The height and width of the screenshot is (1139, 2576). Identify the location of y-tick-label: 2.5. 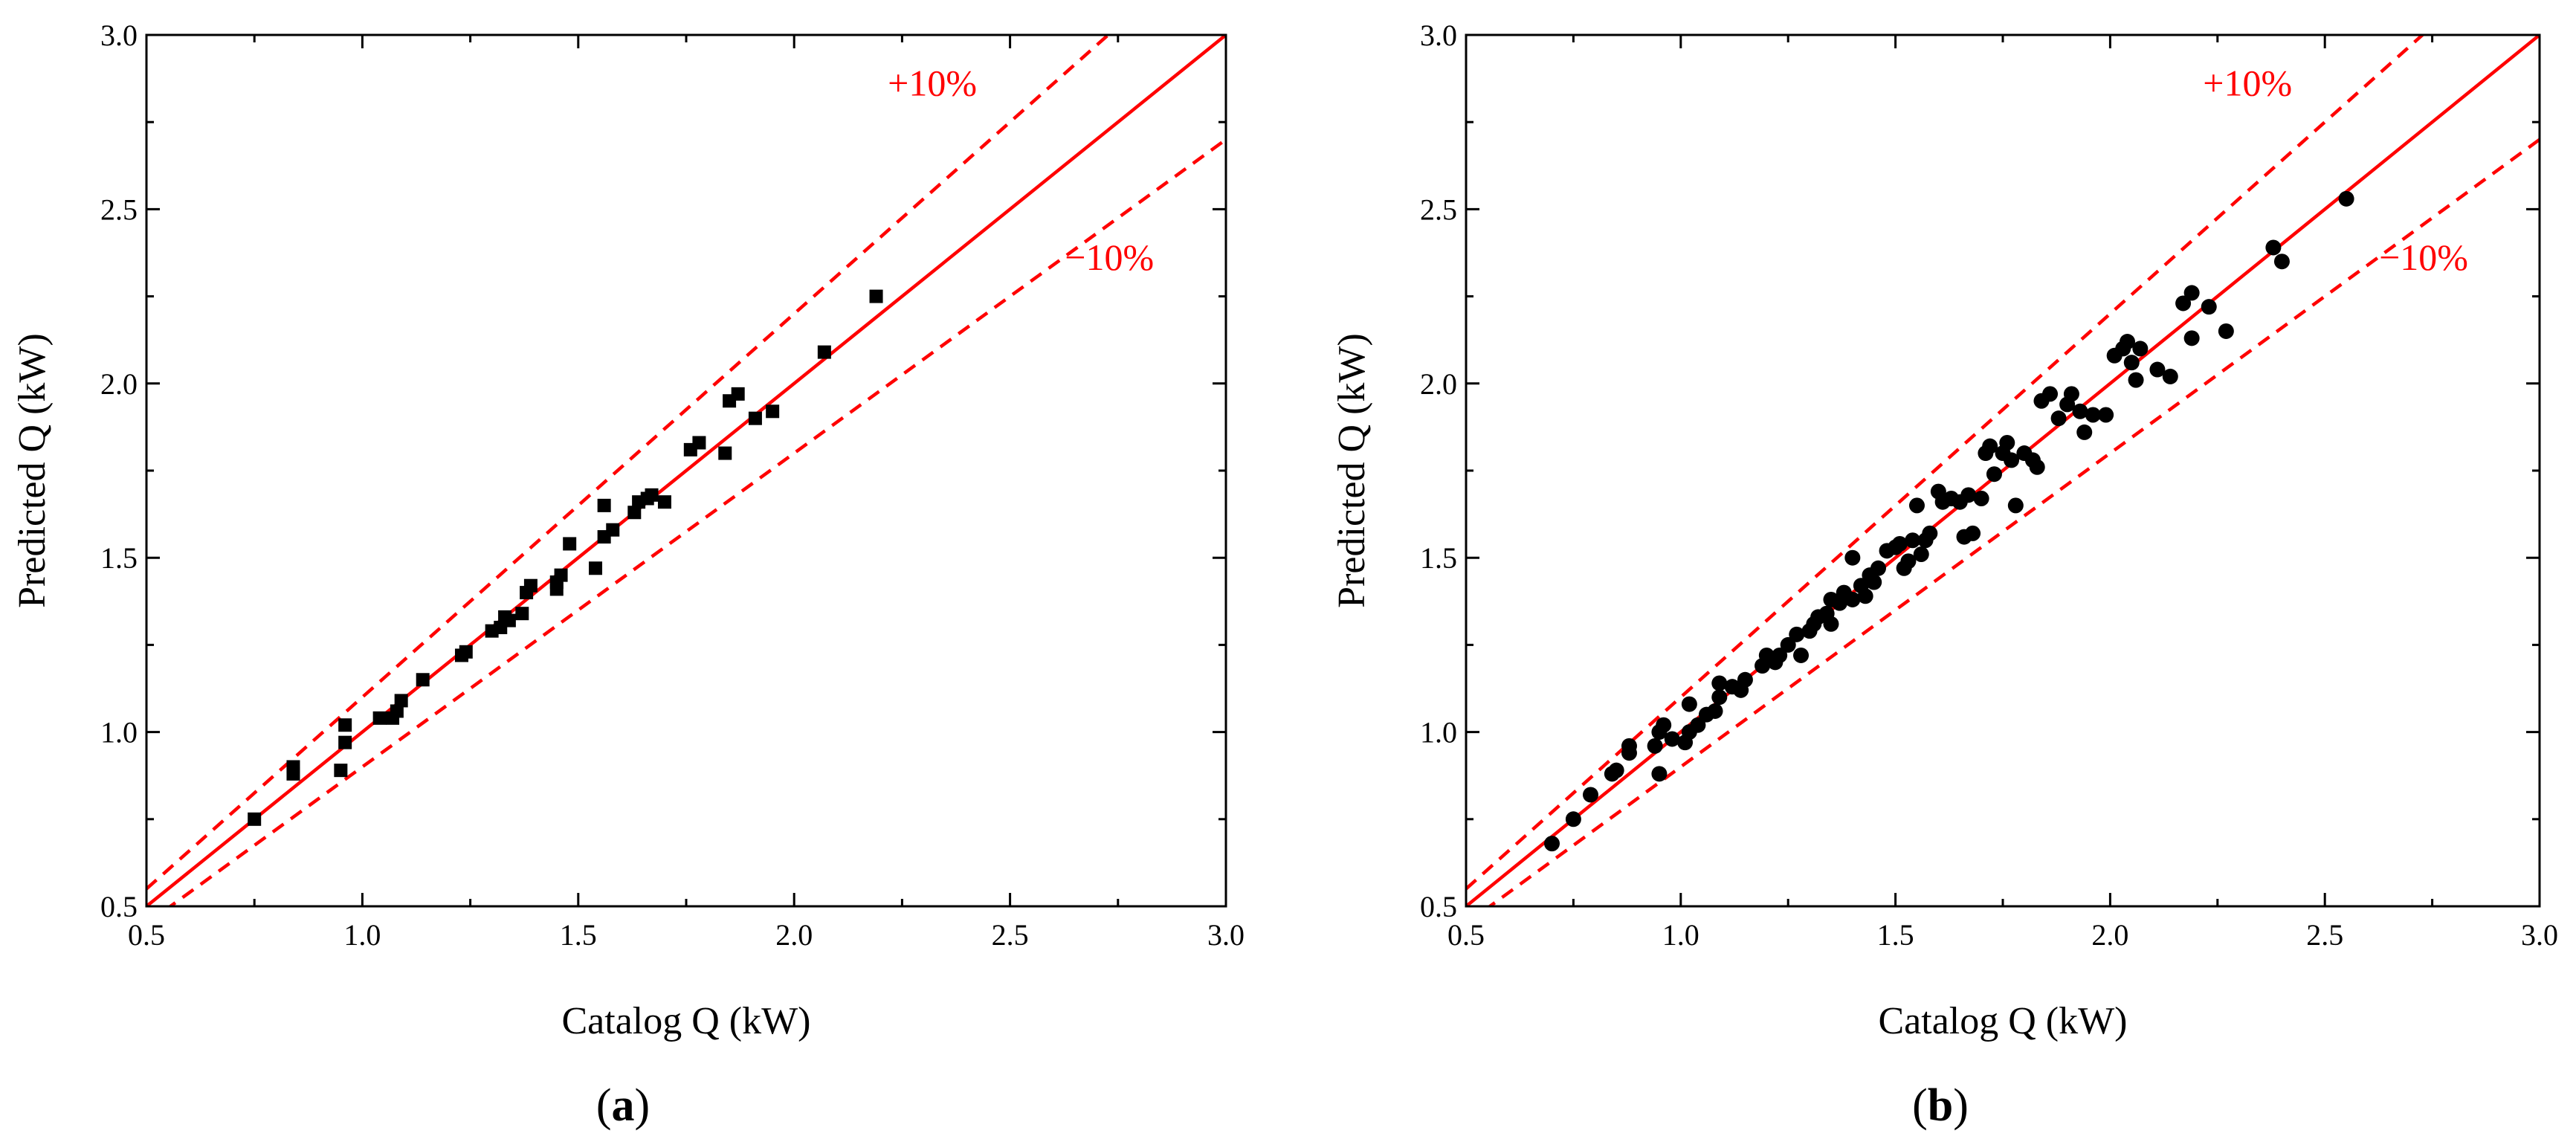
(119, 209).